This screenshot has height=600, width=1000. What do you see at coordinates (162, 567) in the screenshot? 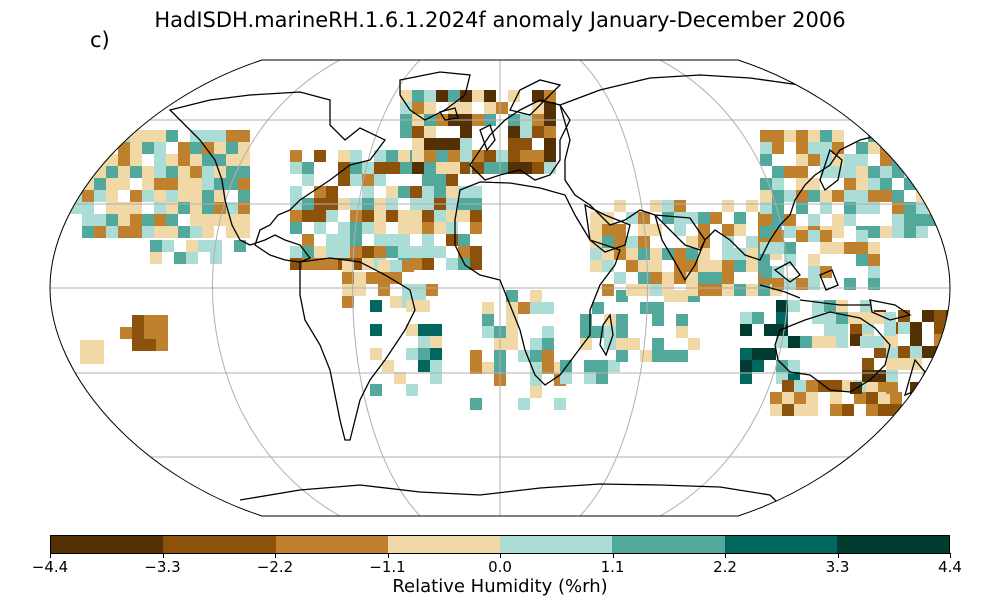
I see `colorbar-tick-label: −3.3` at bounding box center [162, 567].